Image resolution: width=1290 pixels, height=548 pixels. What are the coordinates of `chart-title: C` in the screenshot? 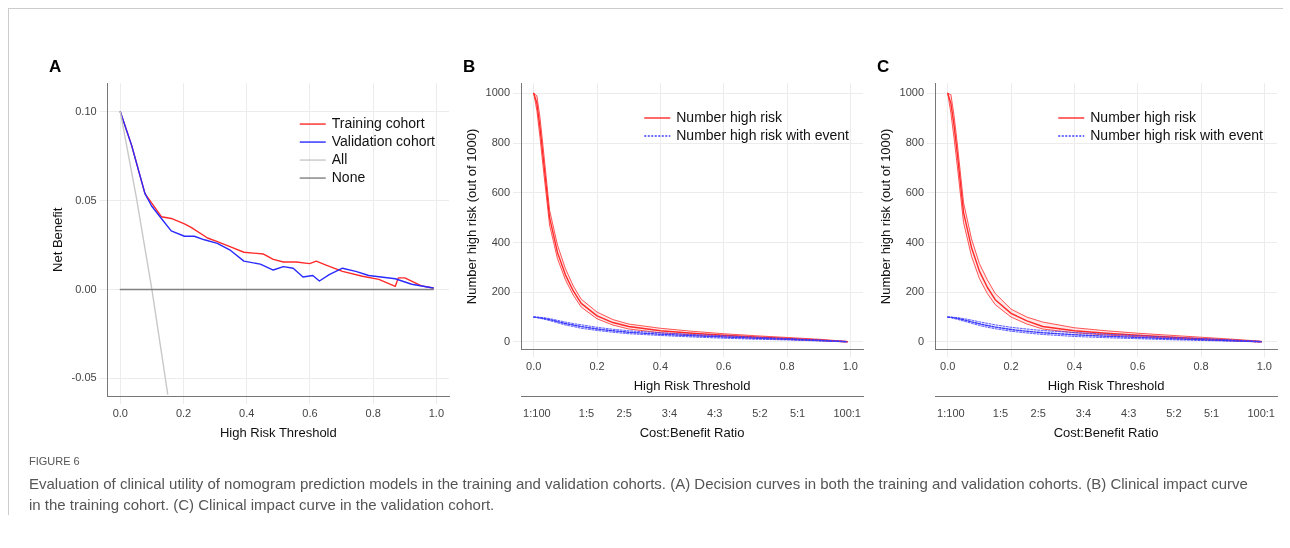 It's located at (883, 66).